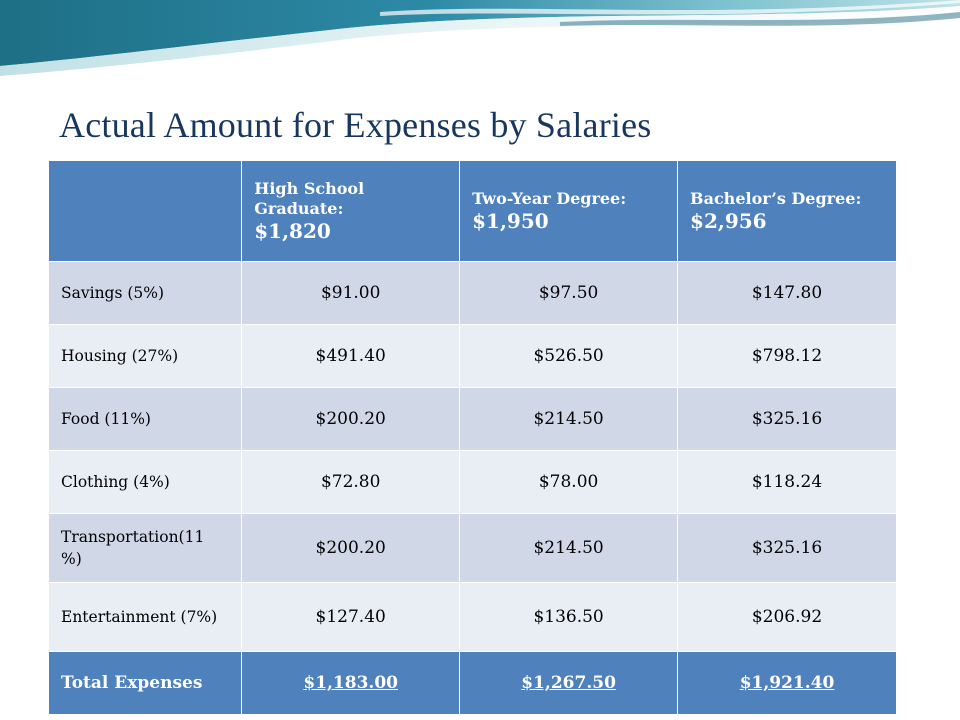 This screenshot has width=960, height=720. What do you see at coordinates (787, 356) in the screenshot?
I see `row-value: $798.12` at bounding box center [787, 356].